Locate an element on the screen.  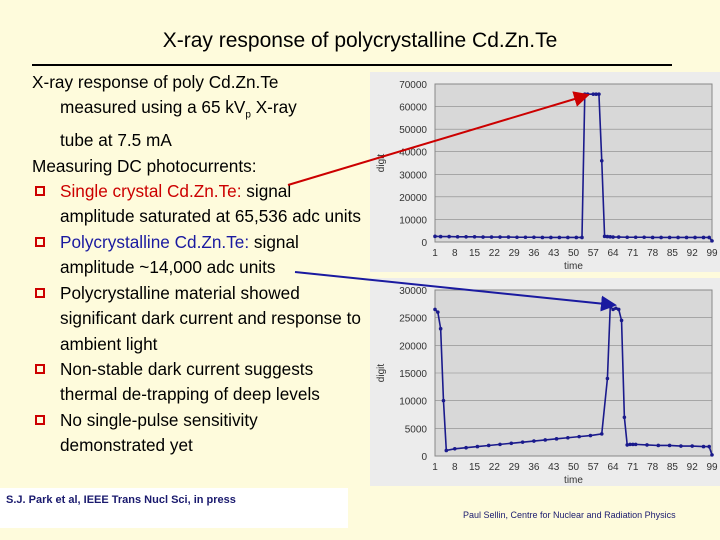
x-tick-label: 29 is located at coordinates (515, 467).